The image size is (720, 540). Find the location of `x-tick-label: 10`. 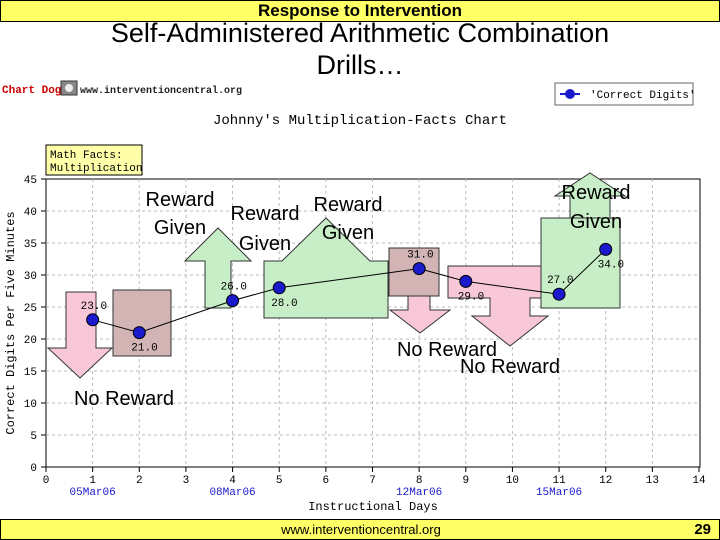

x-tick-label: 10 is located at coordinates (512, 481).